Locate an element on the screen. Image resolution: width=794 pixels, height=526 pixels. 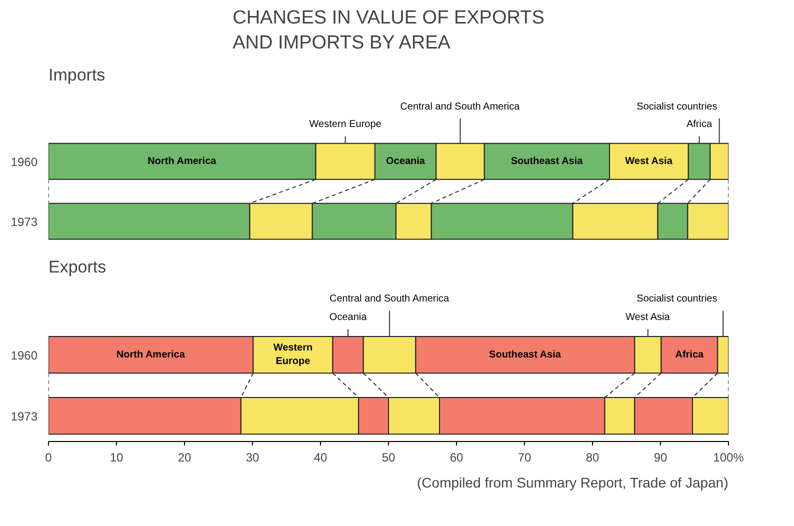
x-tick-label: 60 is located at coordinates (457, 457).